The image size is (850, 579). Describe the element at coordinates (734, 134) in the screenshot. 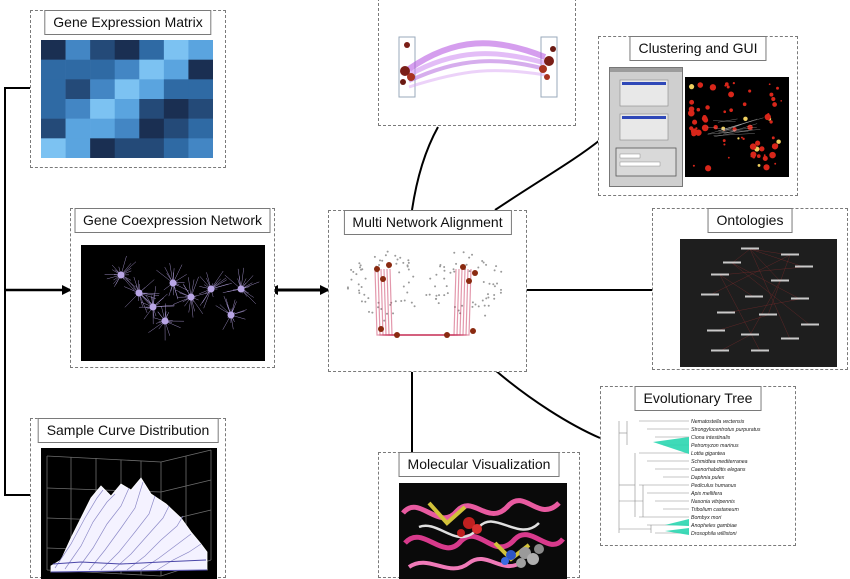

I see `cluster-edge` at that location.